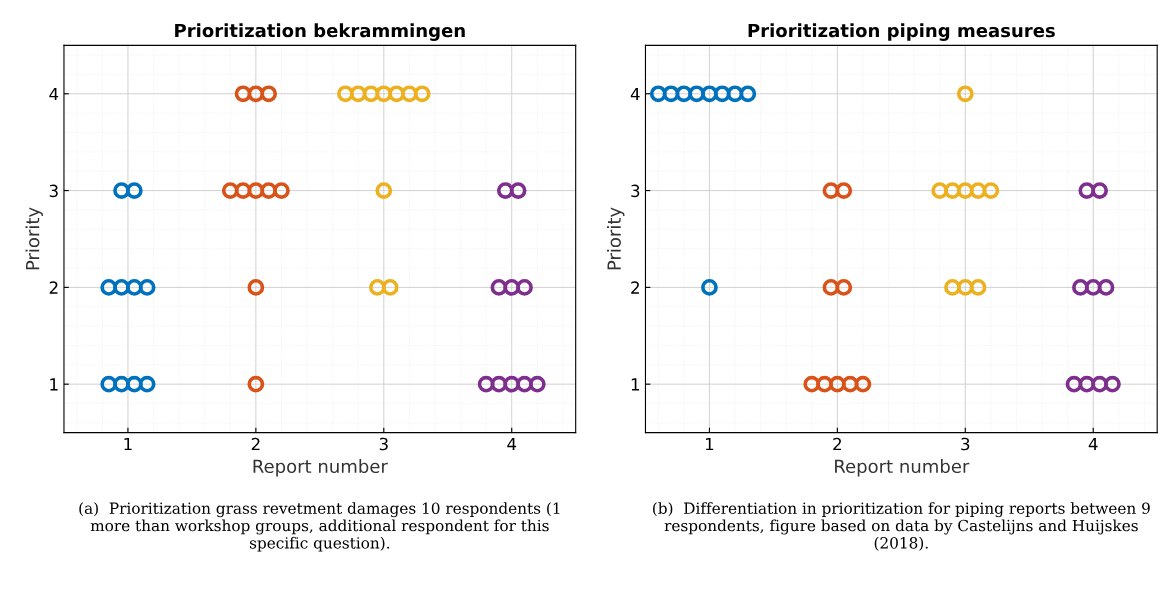 Image resolution: width=1163 pixels, height=605 pixels. What do you see at coordinates (901, 526) in the screenshot?
I see `text: (b) Differentiation in prioritization for piping reports between 9 respondents, figure based on data by Castelijns and Huijskes (2018).` at bounding box center [901, 526].